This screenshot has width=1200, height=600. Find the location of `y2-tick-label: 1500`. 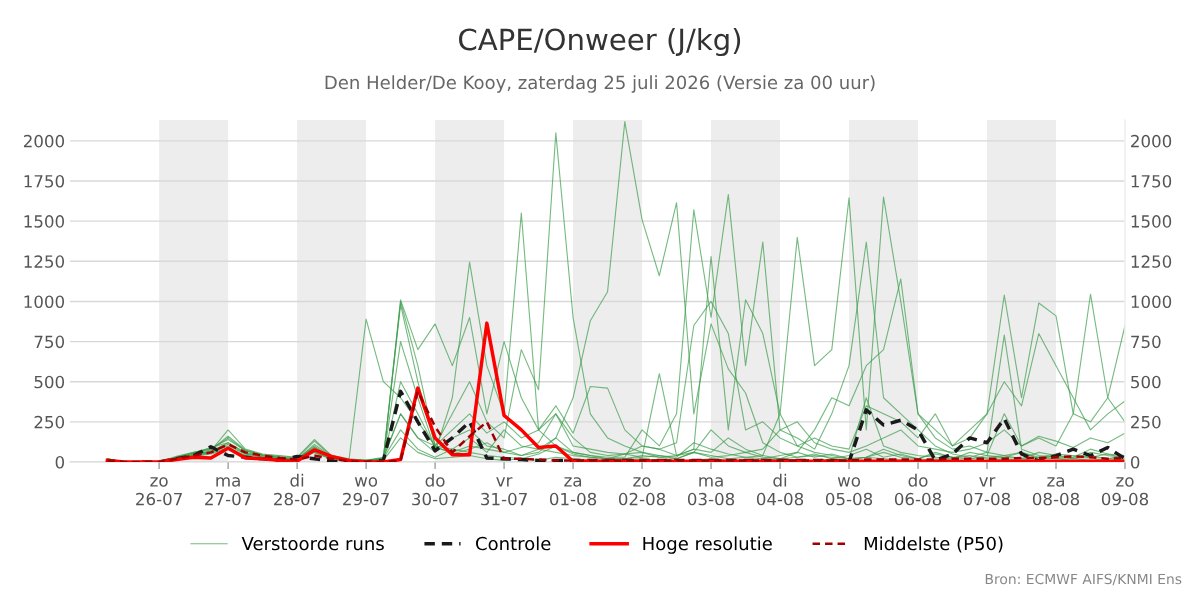

y2-tick-label: 1500 is located at coordinates (1151, 221).